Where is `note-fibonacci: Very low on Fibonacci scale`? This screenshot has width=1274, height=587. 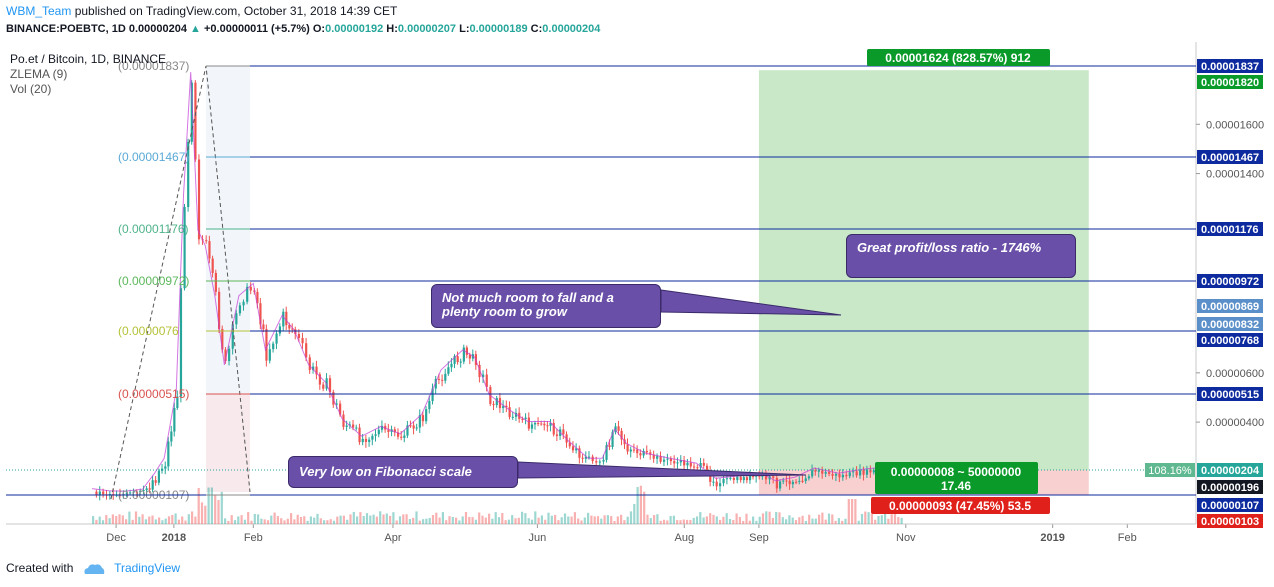 note-fibonacci: Very low on Fibonacci scale is located at coordinates (403, 472).